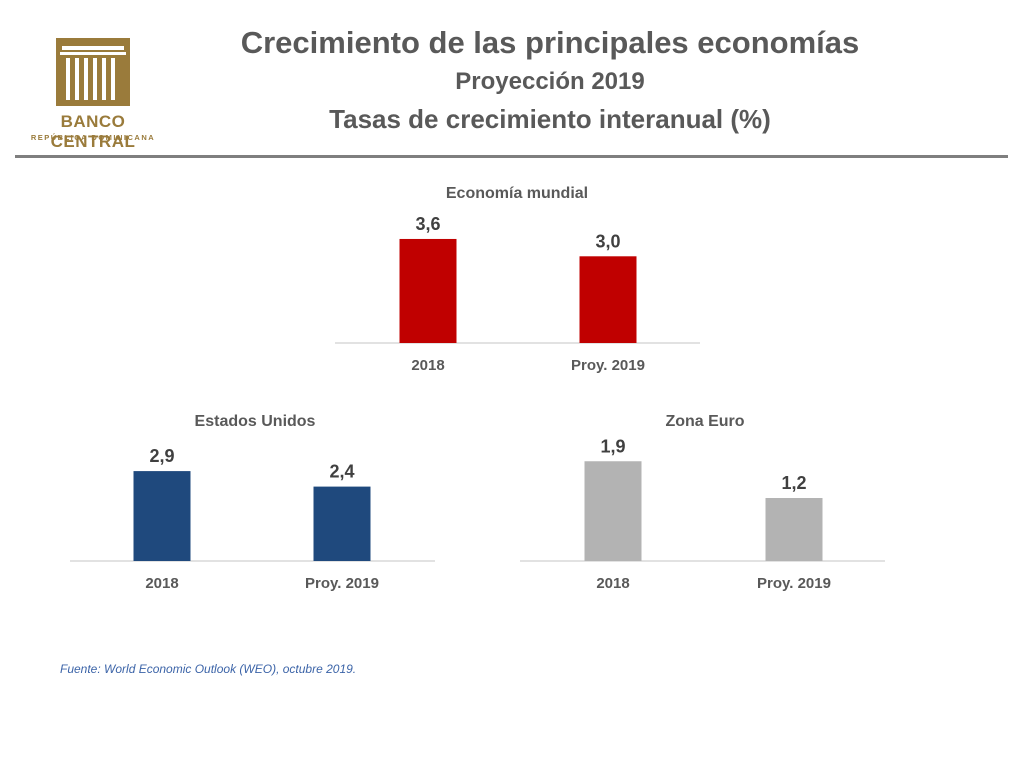 The width and height of the screenshot is (1024, 768). Describe the element at coordinates (612, 446) in the screenshot. I see `data-label-0: 1,9` at that location.